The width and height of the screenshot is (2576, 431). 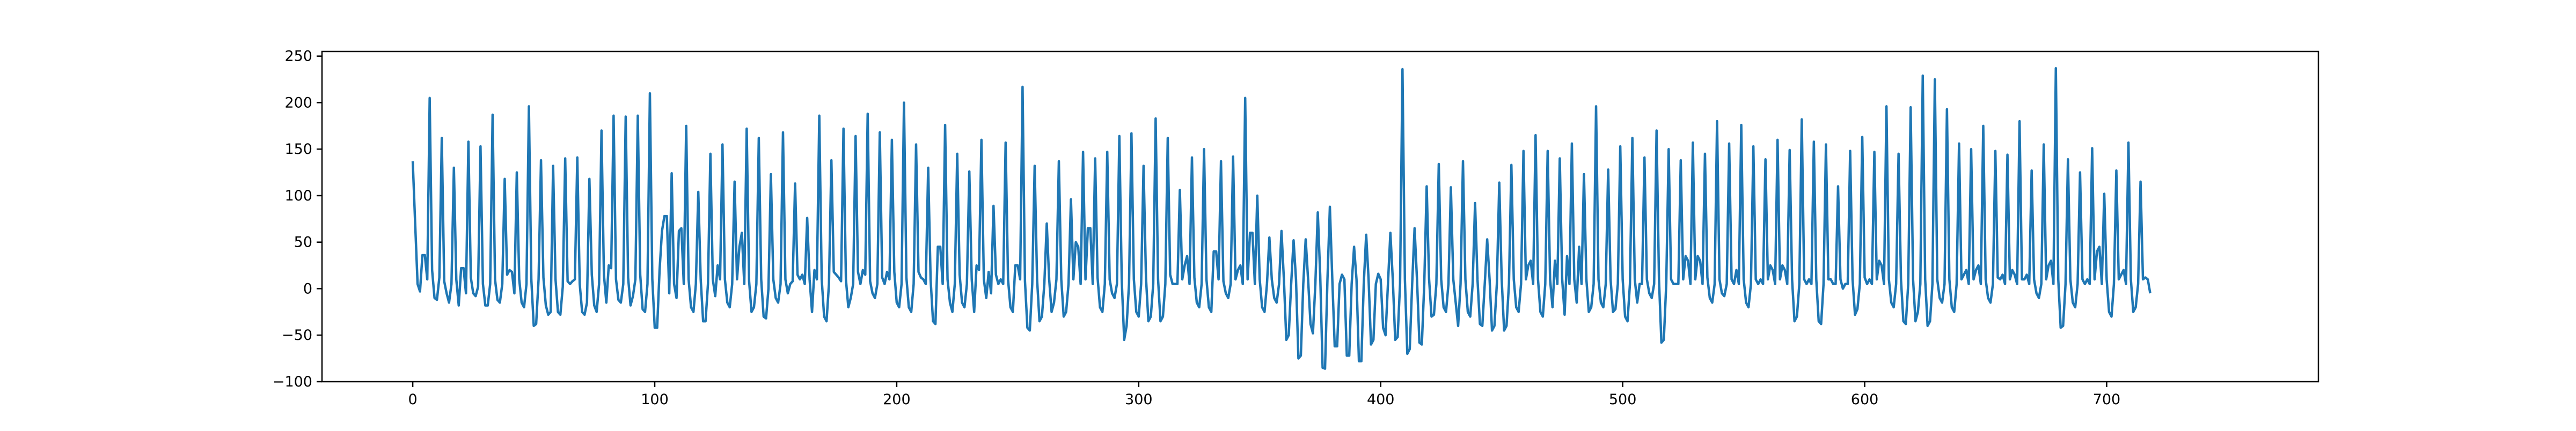 What do you see at coordinates (298, 102) in the screenshot?
I see `y-tick-label: 200` at bounding box center [298, 102].